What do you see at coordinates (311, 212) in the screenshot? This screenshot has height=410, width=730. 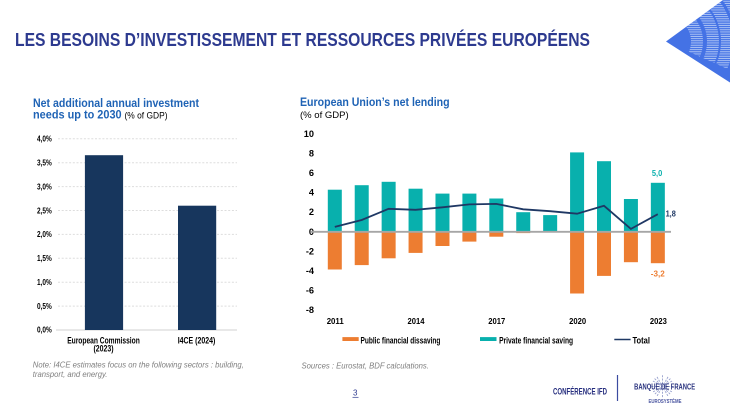 I see `svg-text: 2` at bounding box center [311, 212].